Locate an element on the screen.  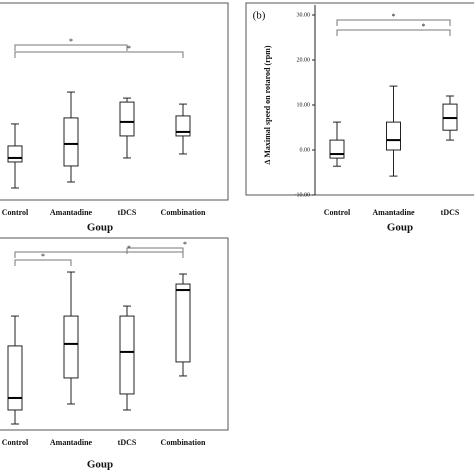
y-axis-label: ∆ Maximal speed on rotarod (rpm) is located at coordinates (267, 104).